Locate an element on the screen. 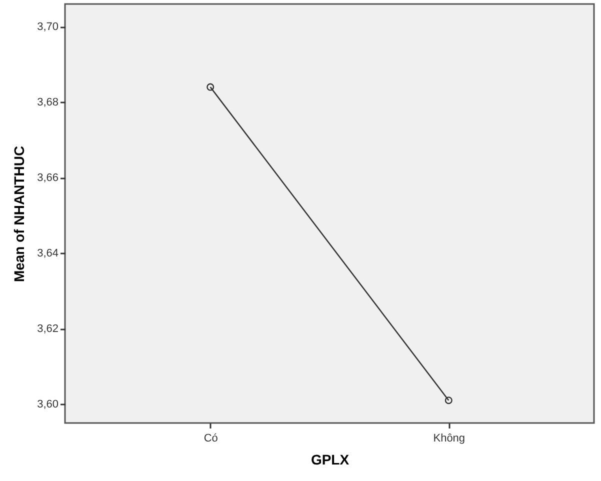 The width and height of the screenshot is (601, 481). y-tick-label: 3,60 is located at coordinates (47, 404).